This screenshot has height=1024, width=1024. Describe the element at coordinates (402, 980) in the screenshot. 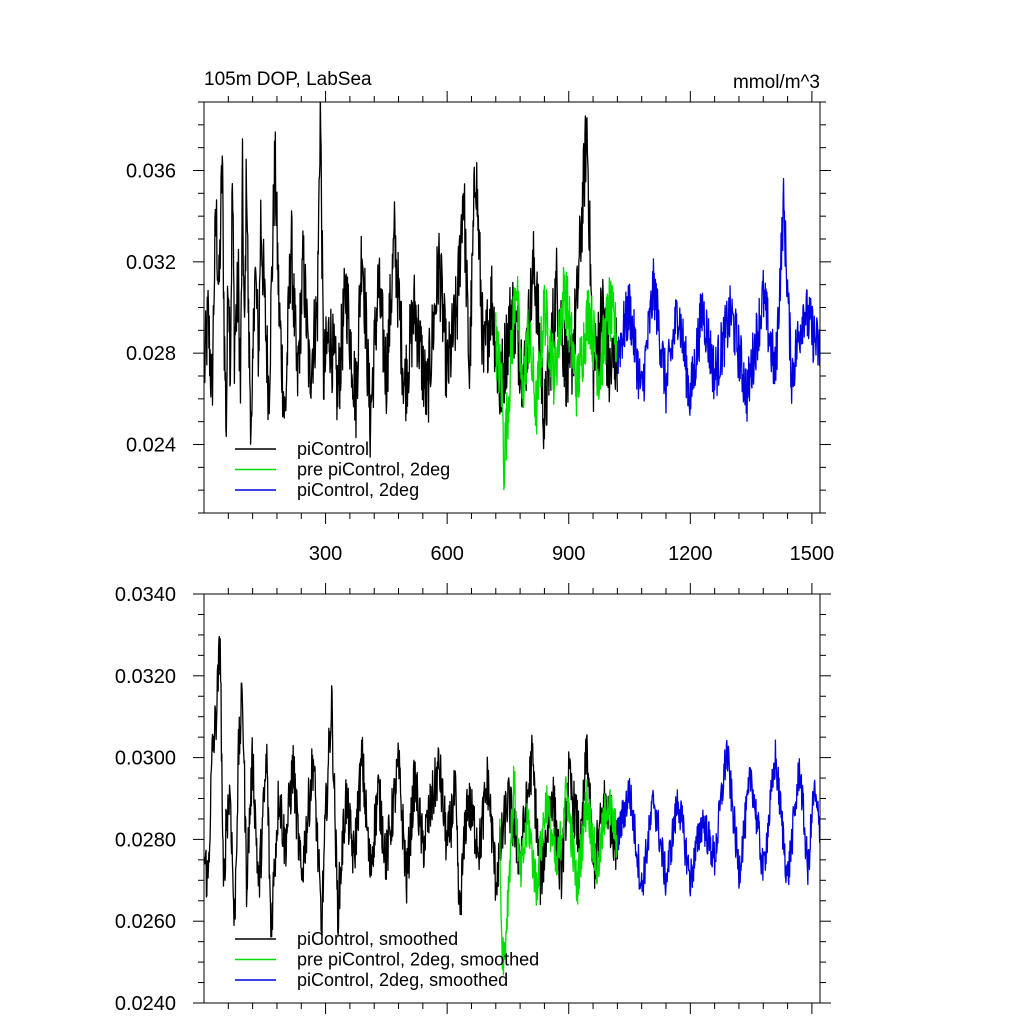

I see `legend-label: piControl, 2deg, smoothed` at that location.